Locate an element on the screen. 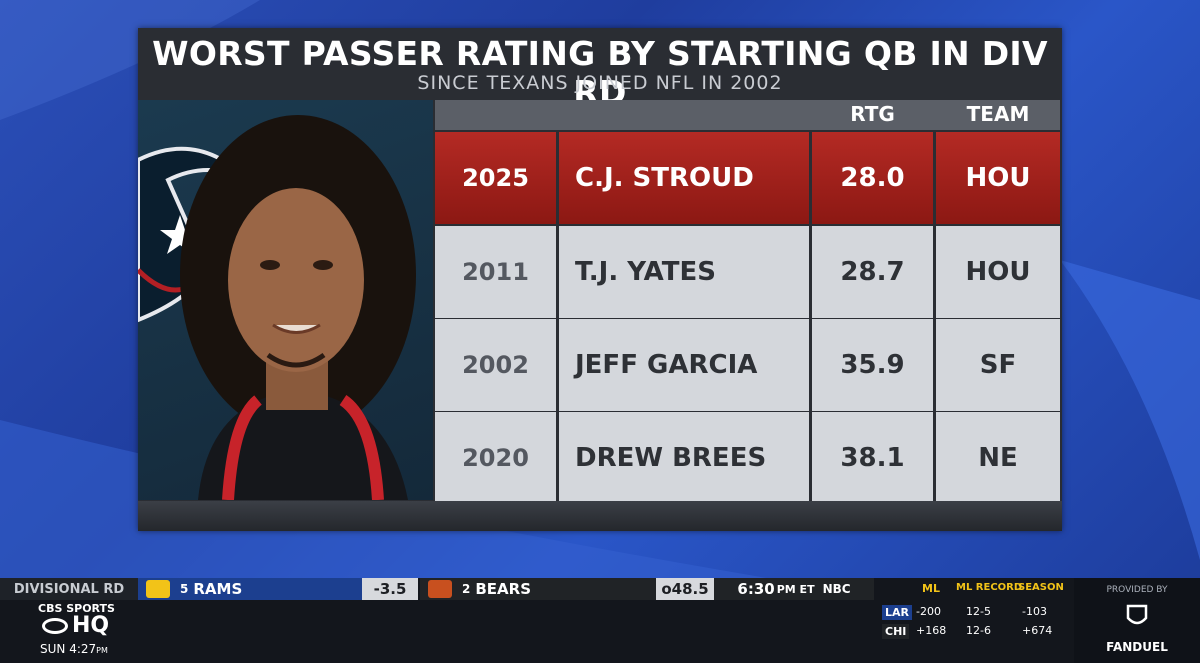 This screenshot has height=663, width=1200. graphic-subtitle: SINCE TEXANS JOINED NFL IN 2002 is located at coordinates (600, 83).